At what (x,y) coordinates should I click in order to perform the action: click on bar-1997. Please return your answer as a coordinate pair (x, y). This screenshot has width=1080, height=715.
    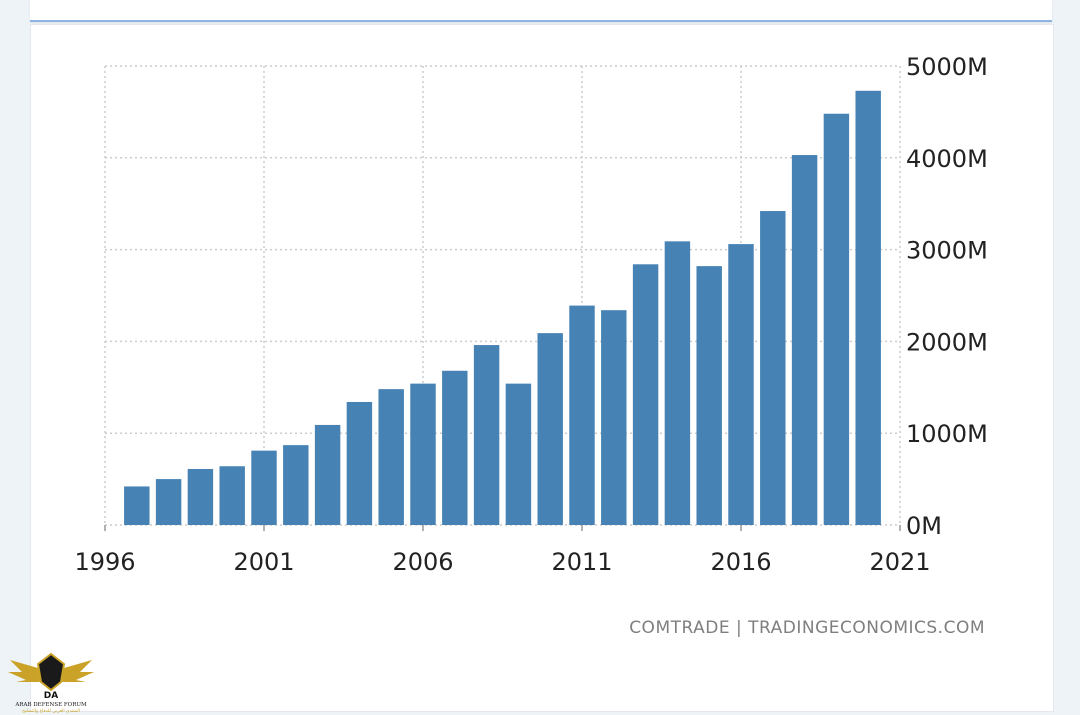
    Looking at the image, I should click on (137, 505).